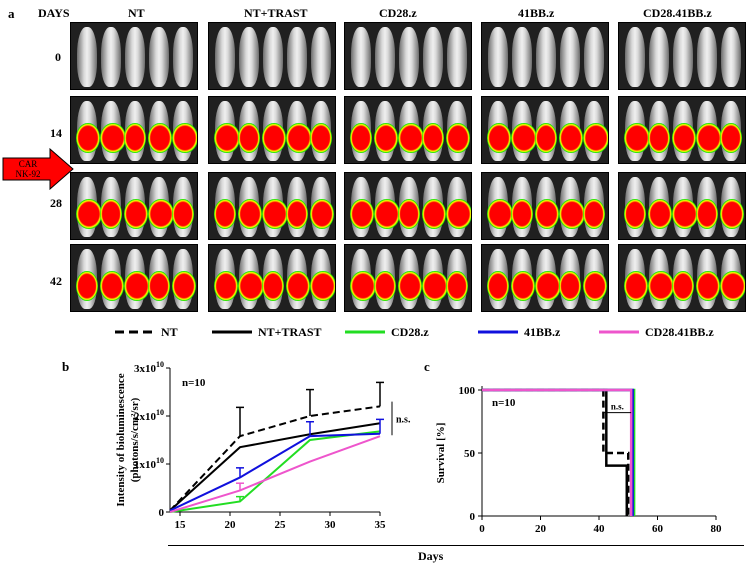  I want to click on day-label-42: 42, so click(56, 281).